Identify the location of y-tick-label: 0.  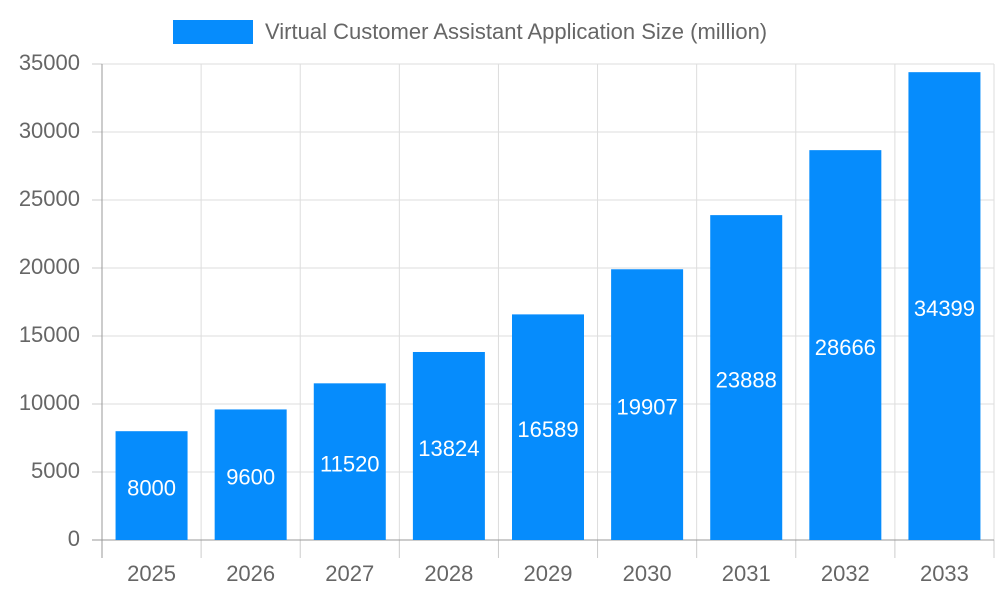
(74, 538).